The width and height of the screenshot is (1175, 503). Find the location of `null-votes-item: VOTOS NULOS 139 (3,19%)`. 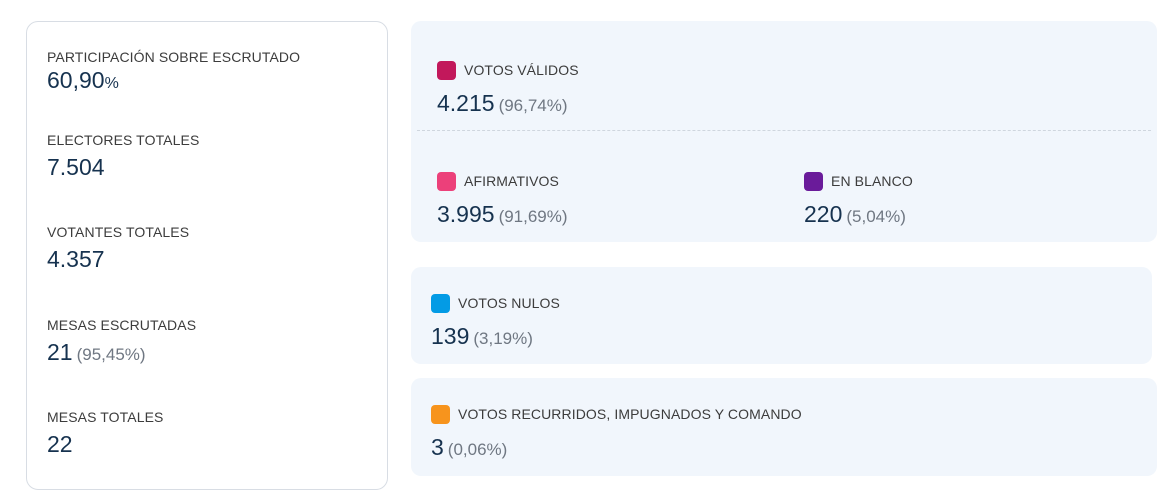

null-votes-item: VOTOS NULOS 139 (3,19%) is located at coordinates (495, 322).